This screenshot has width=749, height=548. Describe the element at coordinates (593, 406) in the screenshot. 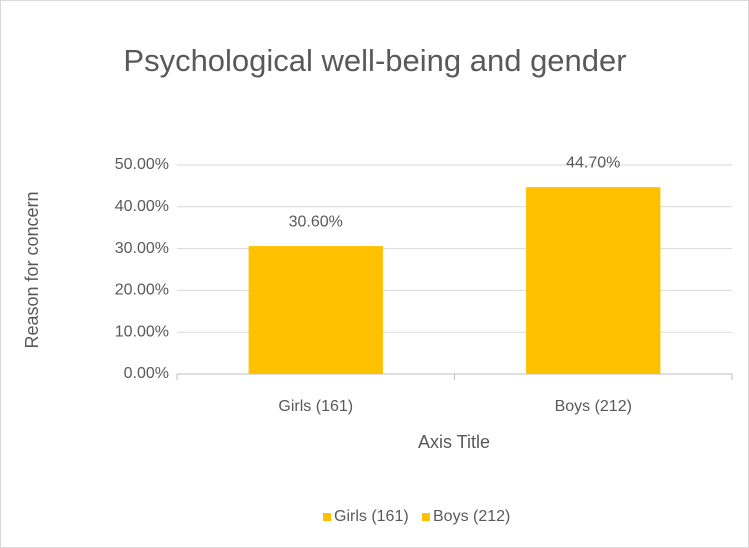

I see `x-tick-label: Boys (212)` at that location.